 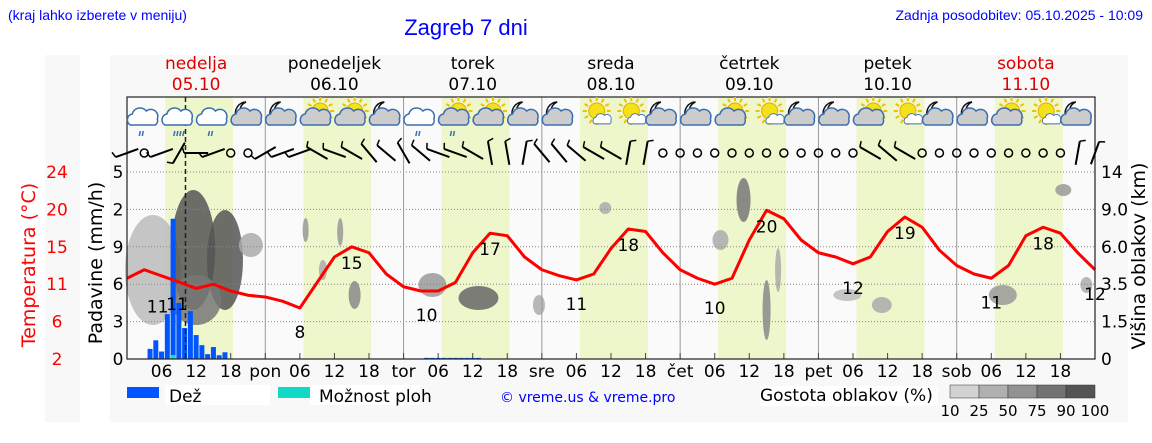 I want to click on precip-tick: 3, so click(x=118, y=323).